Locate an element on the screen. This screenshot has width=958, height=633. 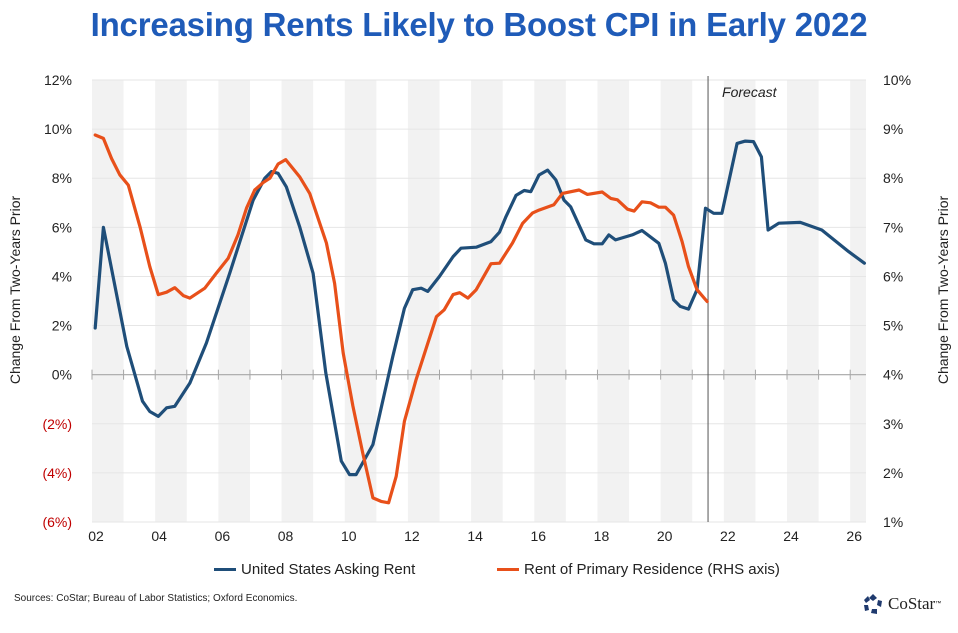
y-left-tick-label: (2%) is located at coordinates (57, 424).